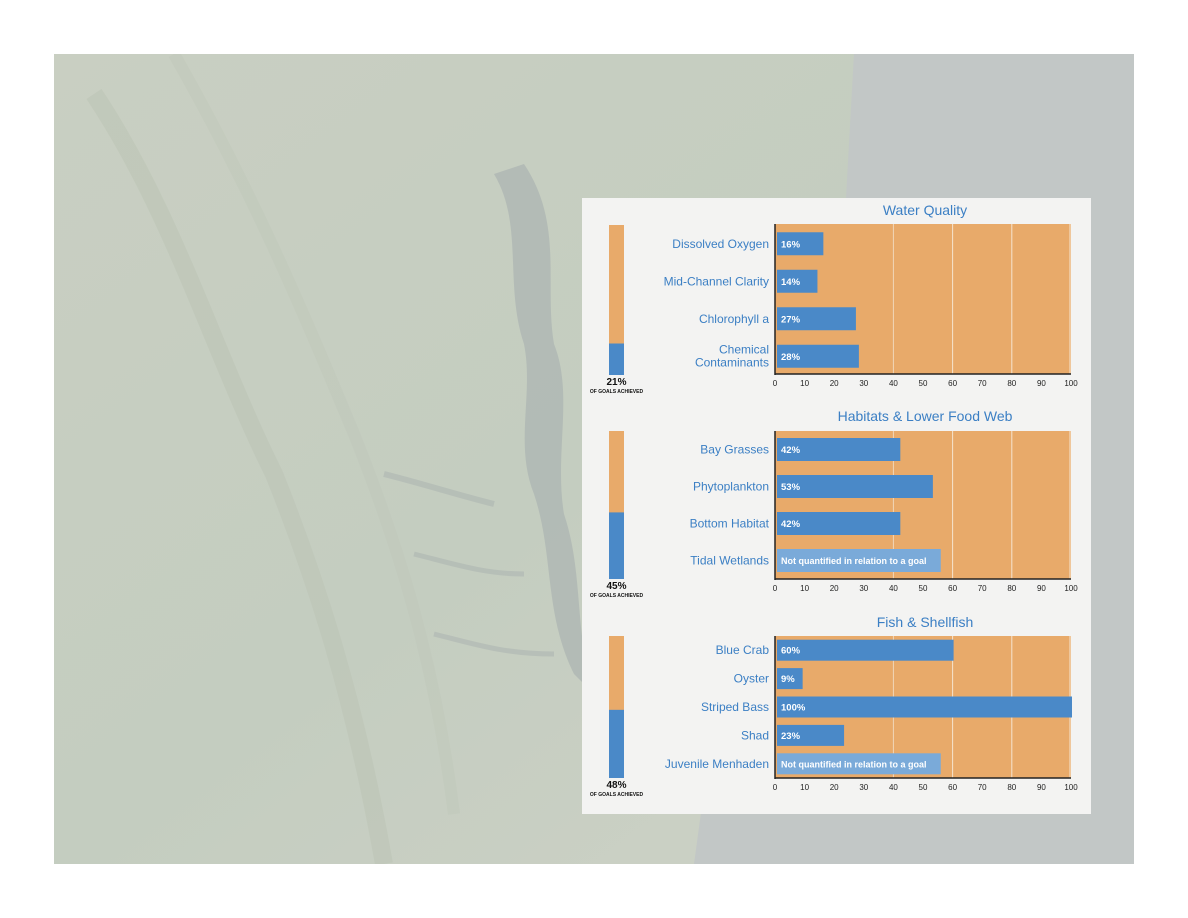  Describe the element at coordinates (734, 450) in the screenshot. I see `chart2-category-label-1: Bay Grasses` at that location.